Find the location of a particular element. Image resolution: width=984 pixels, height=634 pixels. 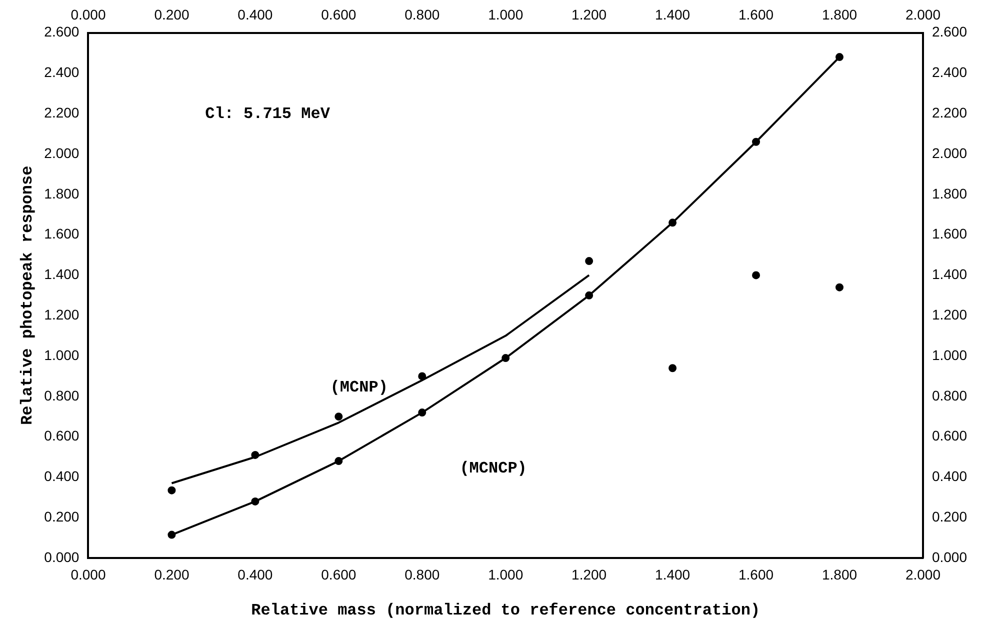

y2-tick-label: 1.400 is located at coordinates (950, 274).